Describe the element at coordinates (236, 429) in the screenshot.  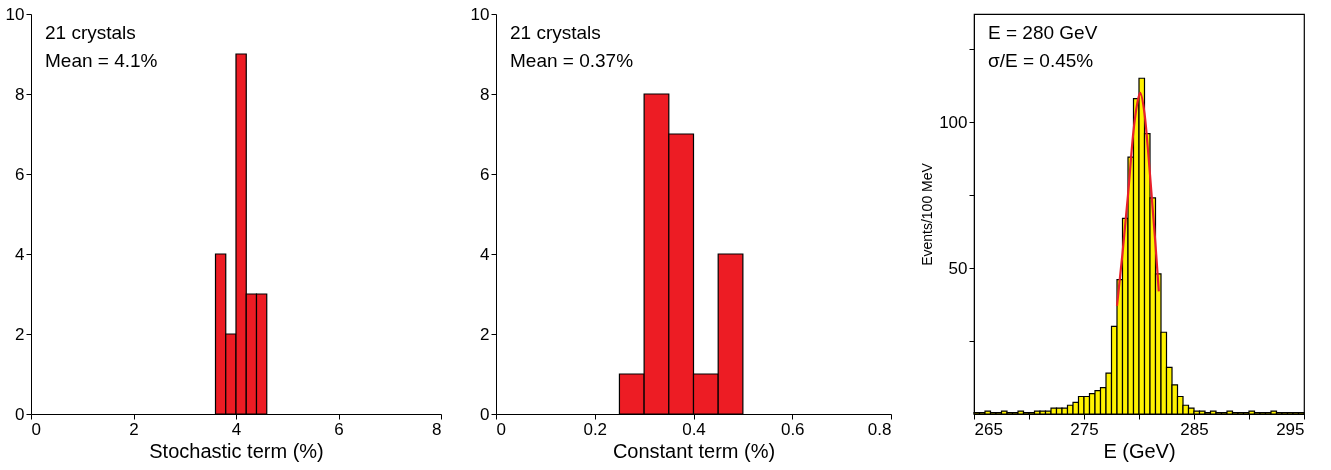
I see `x-tick-label: 4` at that location.